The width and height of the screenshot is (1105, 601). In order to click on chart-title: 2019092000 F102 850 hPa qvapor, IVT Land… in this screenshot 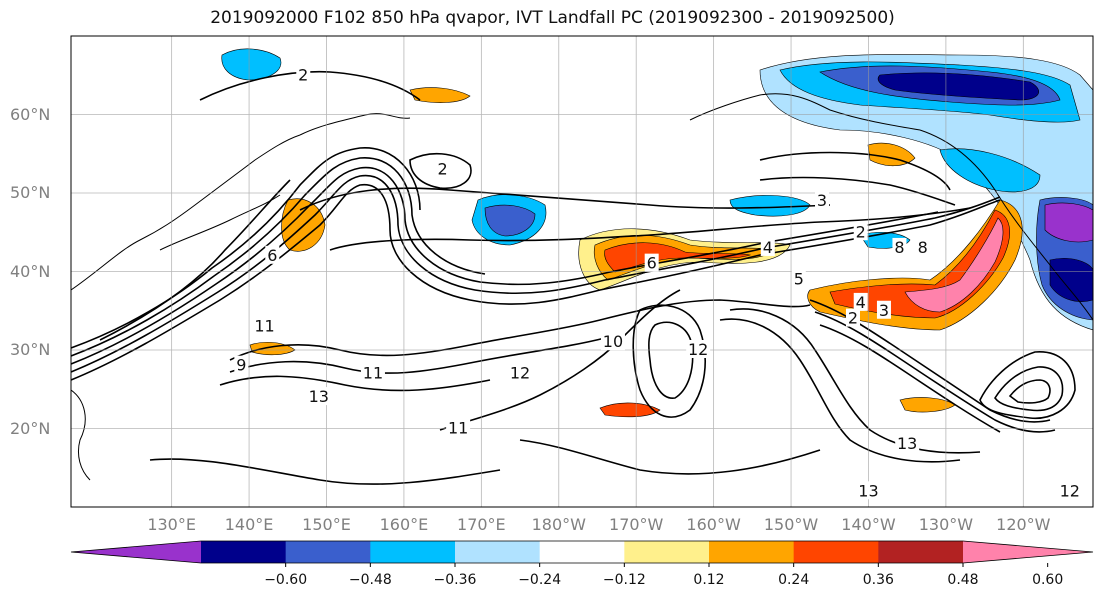, I will do `click(552, 18)`.